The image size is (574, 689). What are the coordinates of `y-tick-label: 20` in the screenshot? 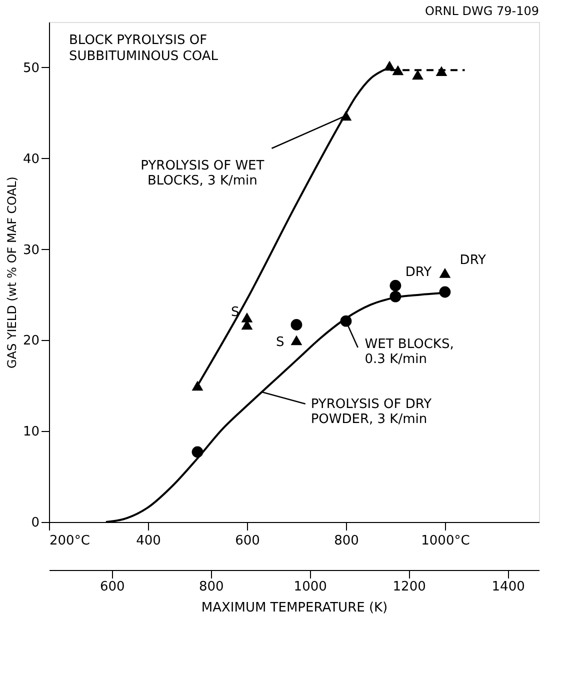 It's located at (31, 341).